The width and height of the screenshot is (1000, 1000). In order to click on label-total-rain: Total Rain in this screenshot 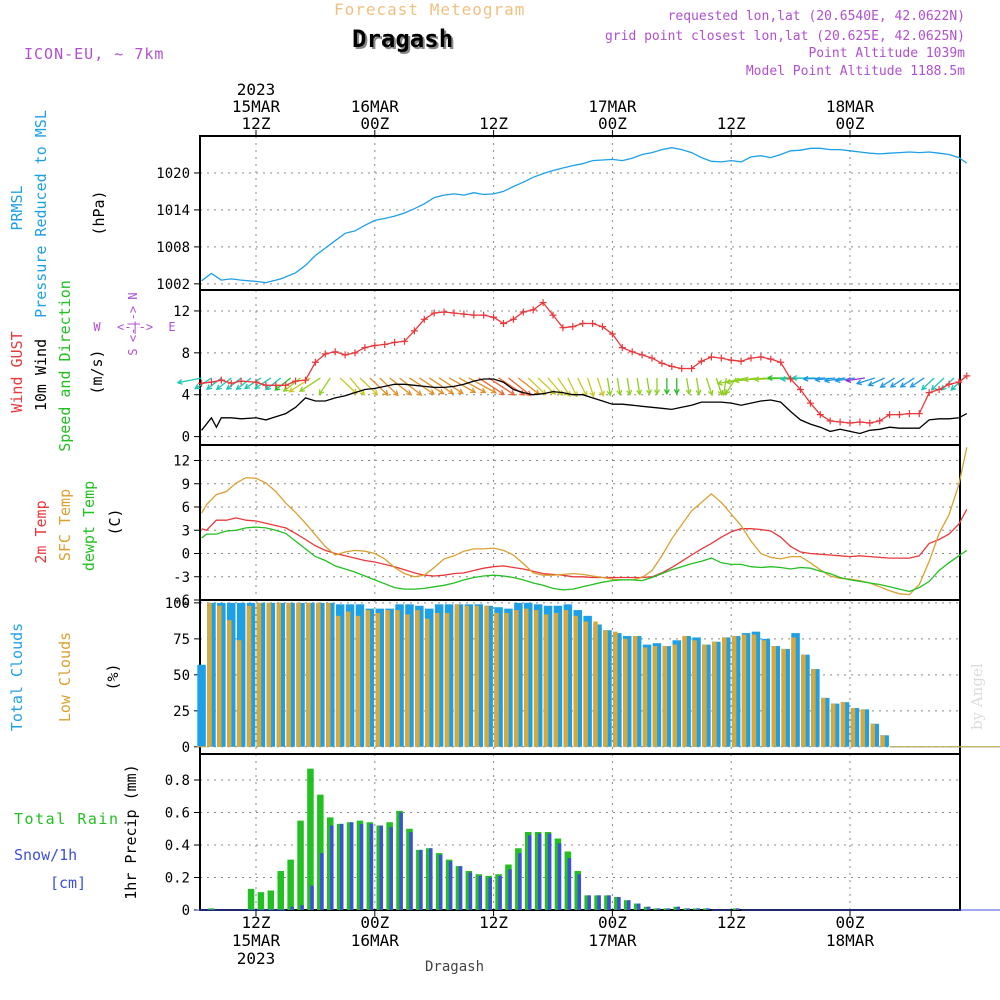, I will do `click(66, 819)`.